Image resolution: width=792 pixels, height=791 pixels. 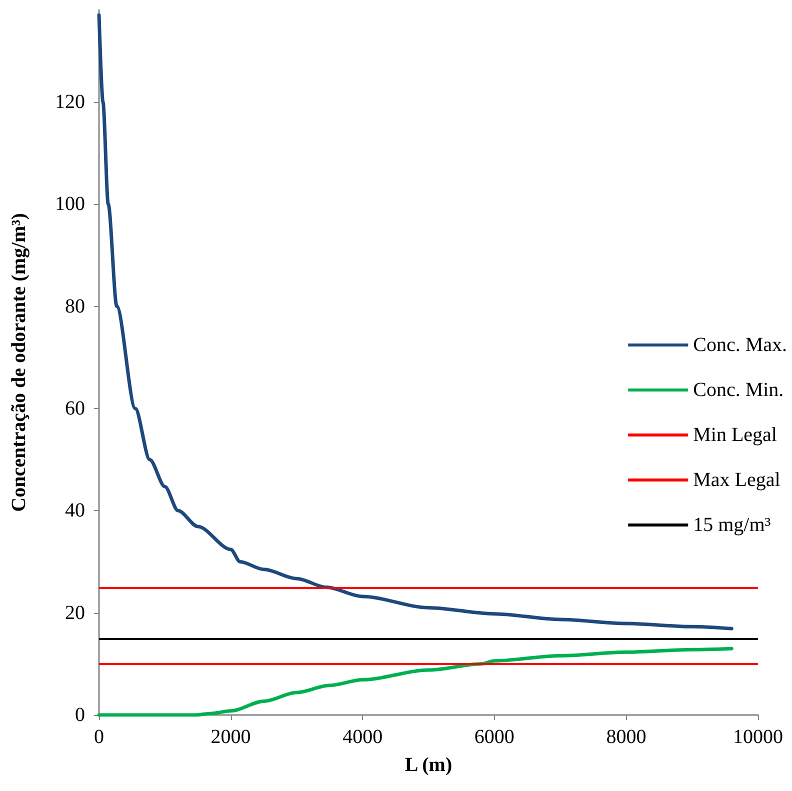 I want to click on y-tick-label: 100, so click(x=70, y=204).